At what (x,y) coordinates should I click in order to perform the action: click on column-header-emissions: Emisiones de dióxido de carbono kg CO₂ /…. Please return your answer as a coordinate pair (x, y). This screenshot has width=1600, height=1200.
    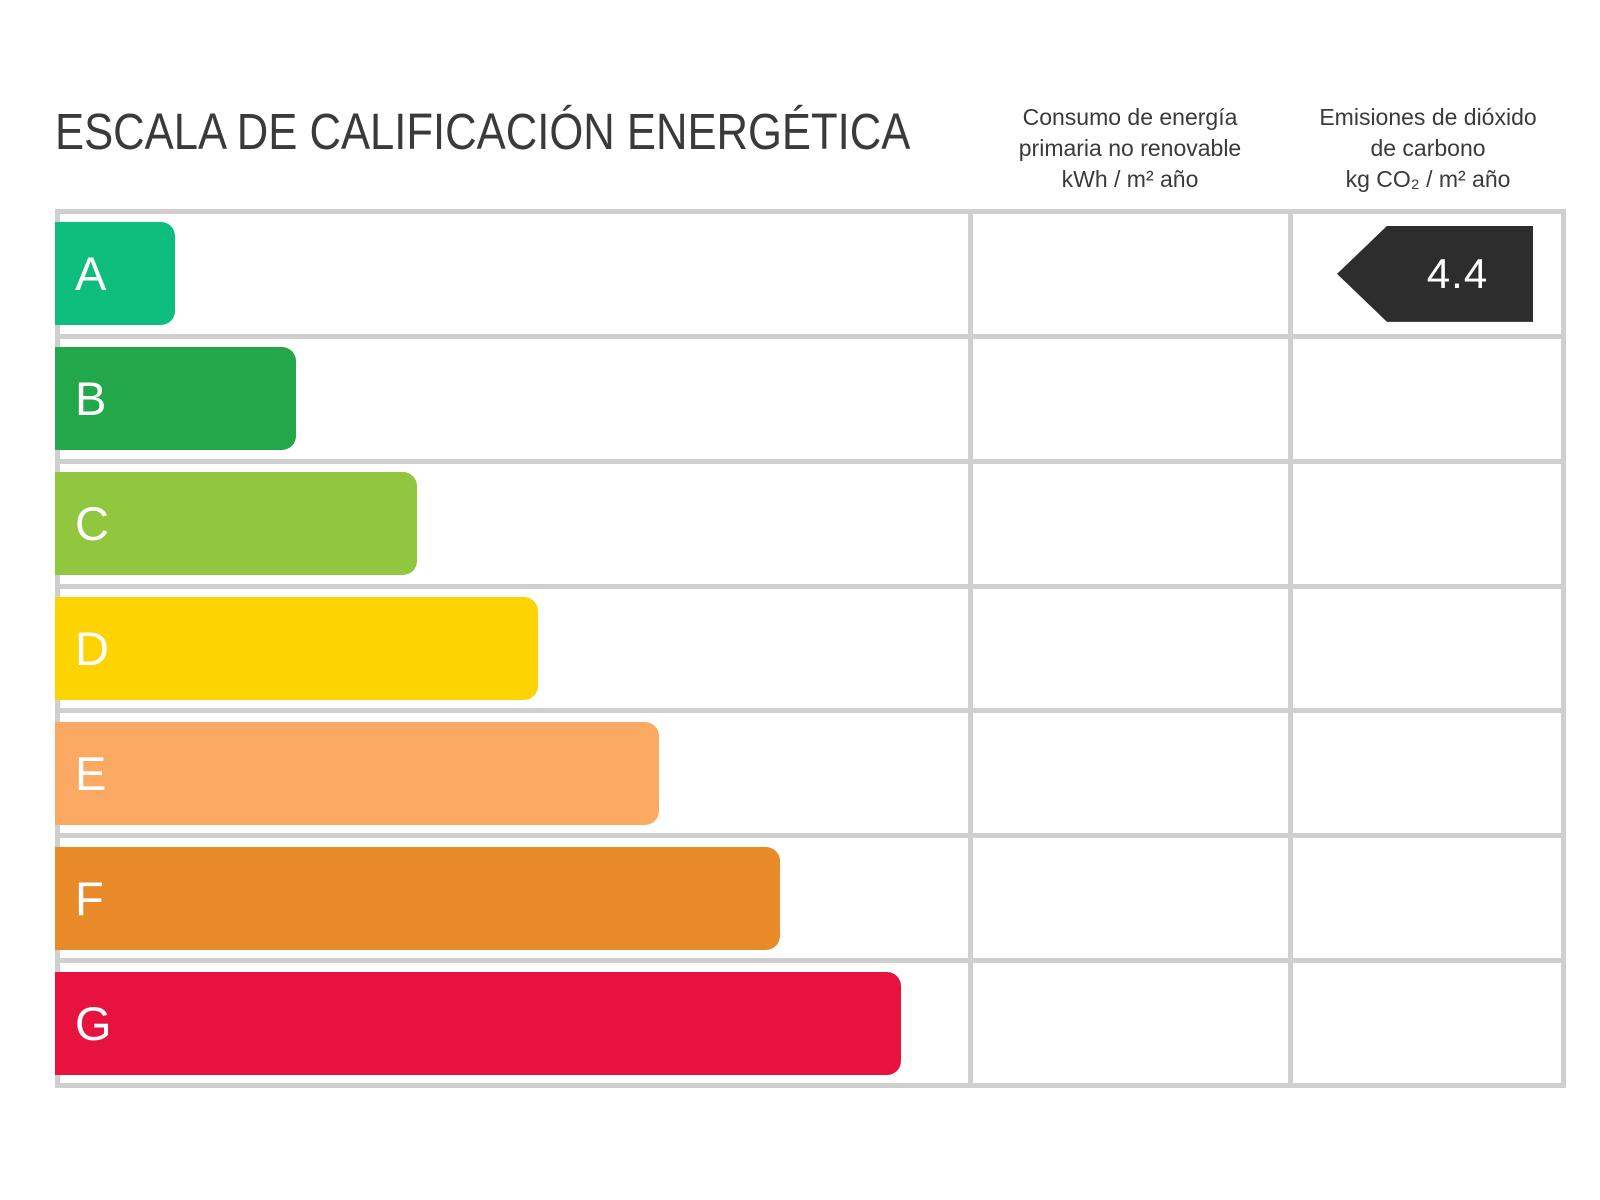
    Looking at the image, I should click on (1428, 148).